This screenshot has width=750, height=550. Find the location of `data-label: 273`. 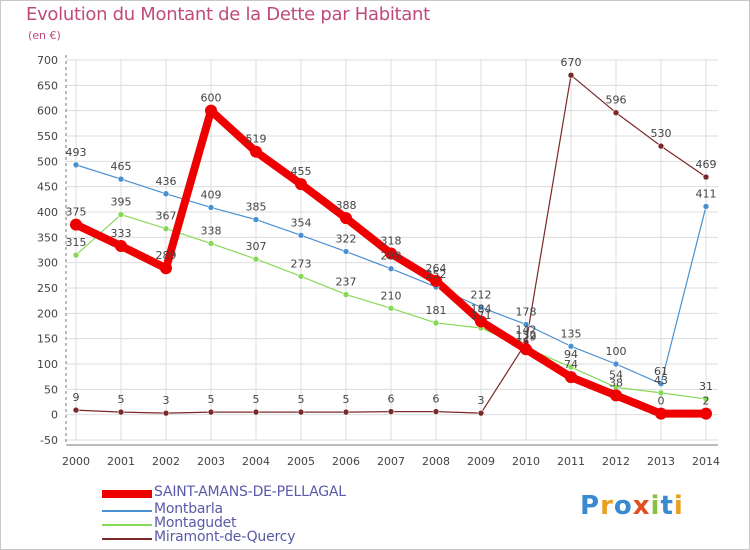

data-label: 273 is located at coordinates (301, 263).